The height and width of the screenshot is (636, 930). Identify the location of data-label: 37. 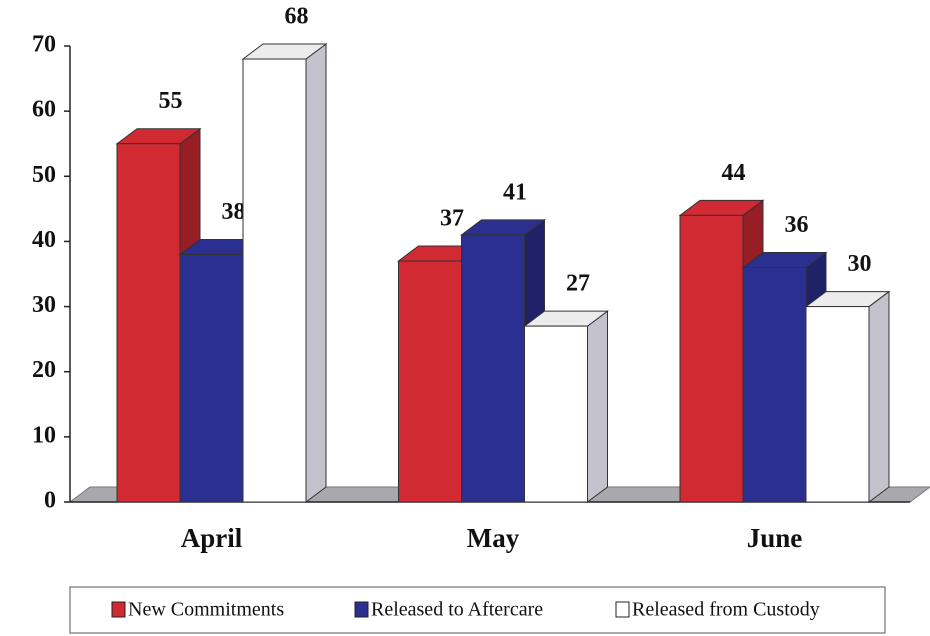
(452, 218).